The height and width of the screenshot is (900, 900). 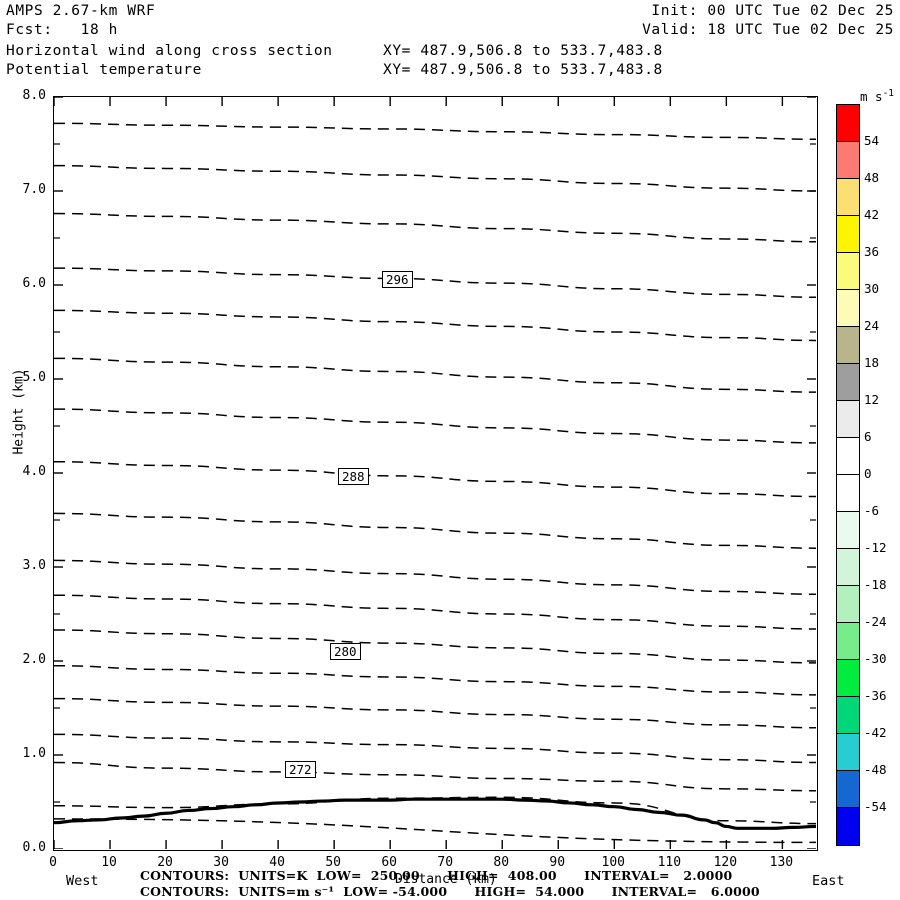 What do you see at coordinates (300, 769) in the screenshot?
I see `contour-label-272: 272` at bounding box center [300, 769].